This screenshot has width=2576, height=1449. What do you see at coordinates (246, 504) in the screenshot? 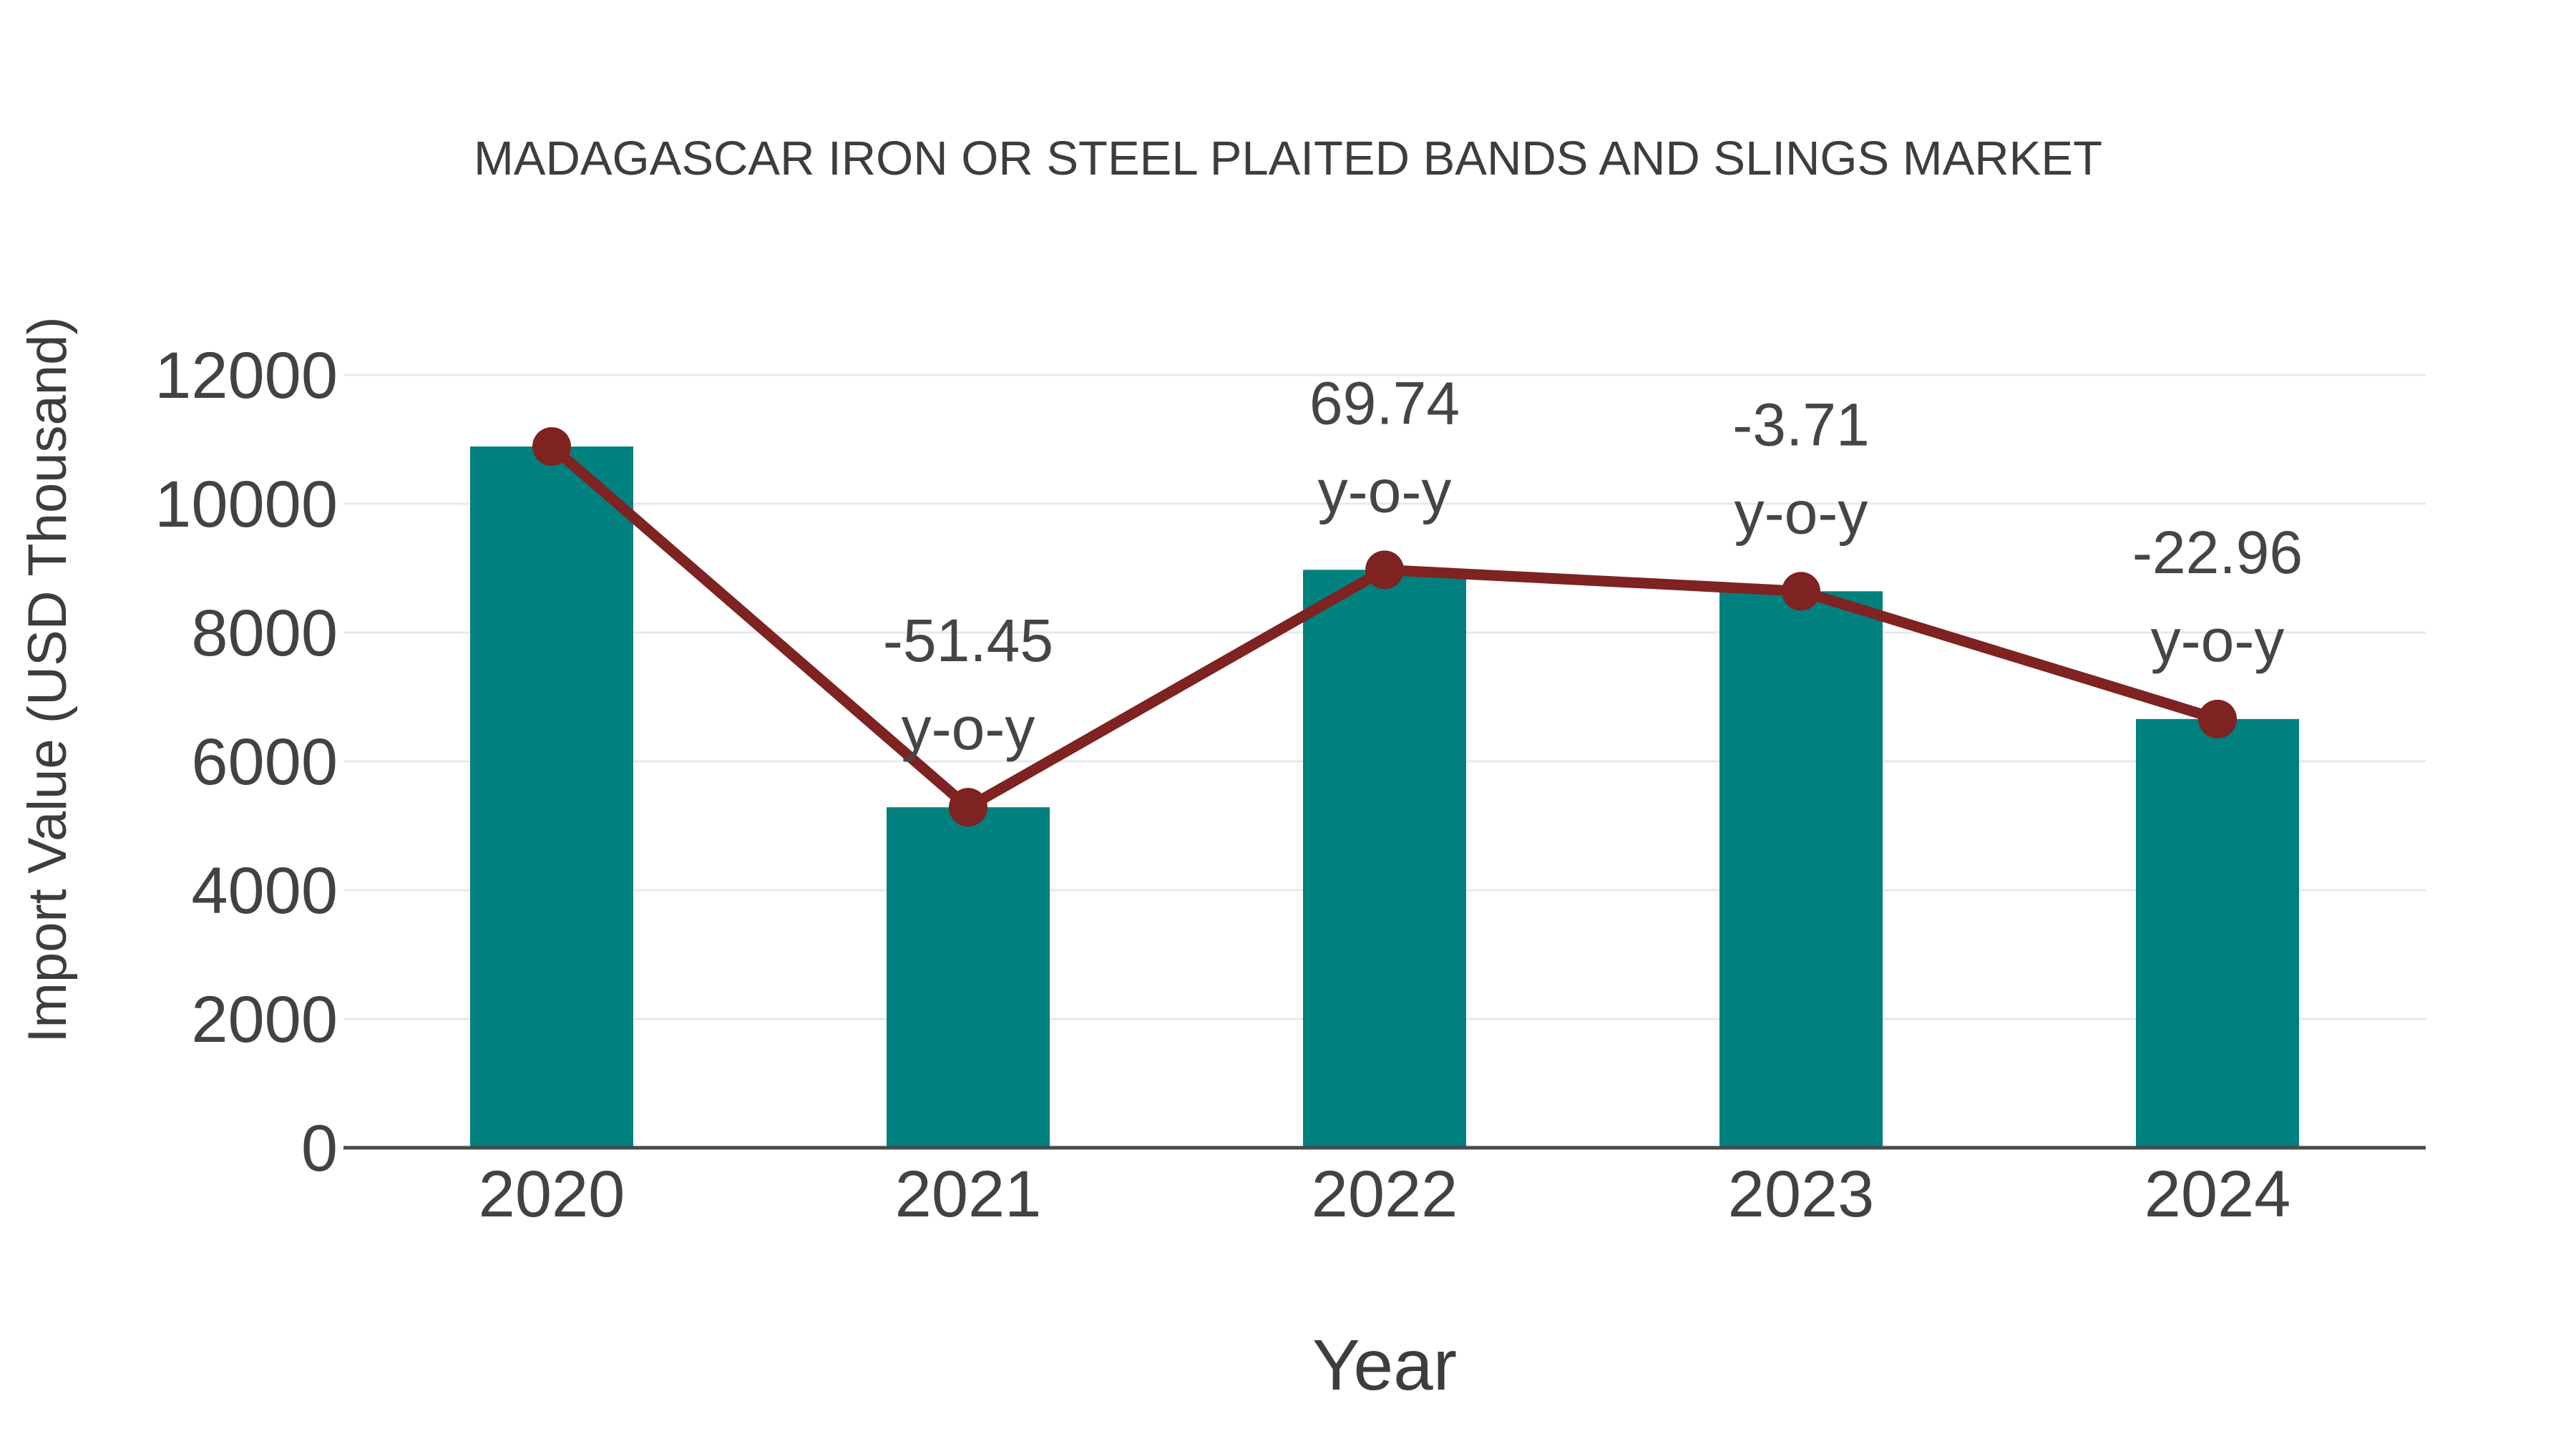
I see `y-tick-label-10000: 10000` at bounding box center [246, 504].